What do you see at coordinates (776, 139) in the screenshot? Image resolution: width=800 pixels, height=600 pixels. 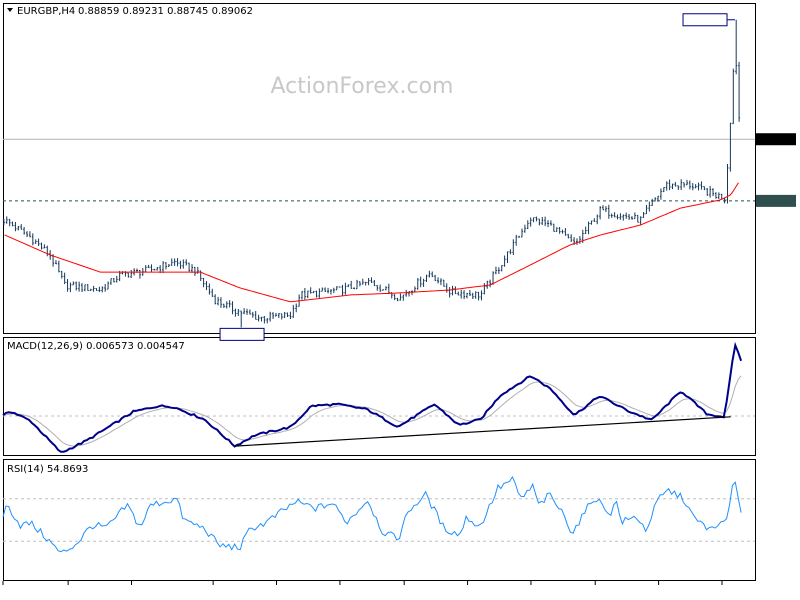 I see `current-price-box` at bounding box center [776, 139].